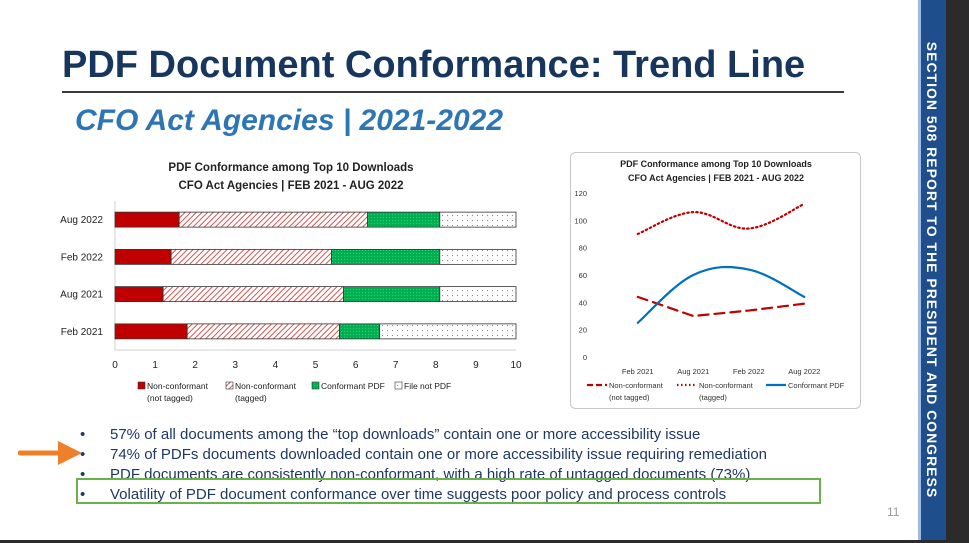 The height and width of the screenshot is (543, 969). Describe the element at coordinates (236, 365) in the screenshot. I see `x-tick-label: 3` at that location.